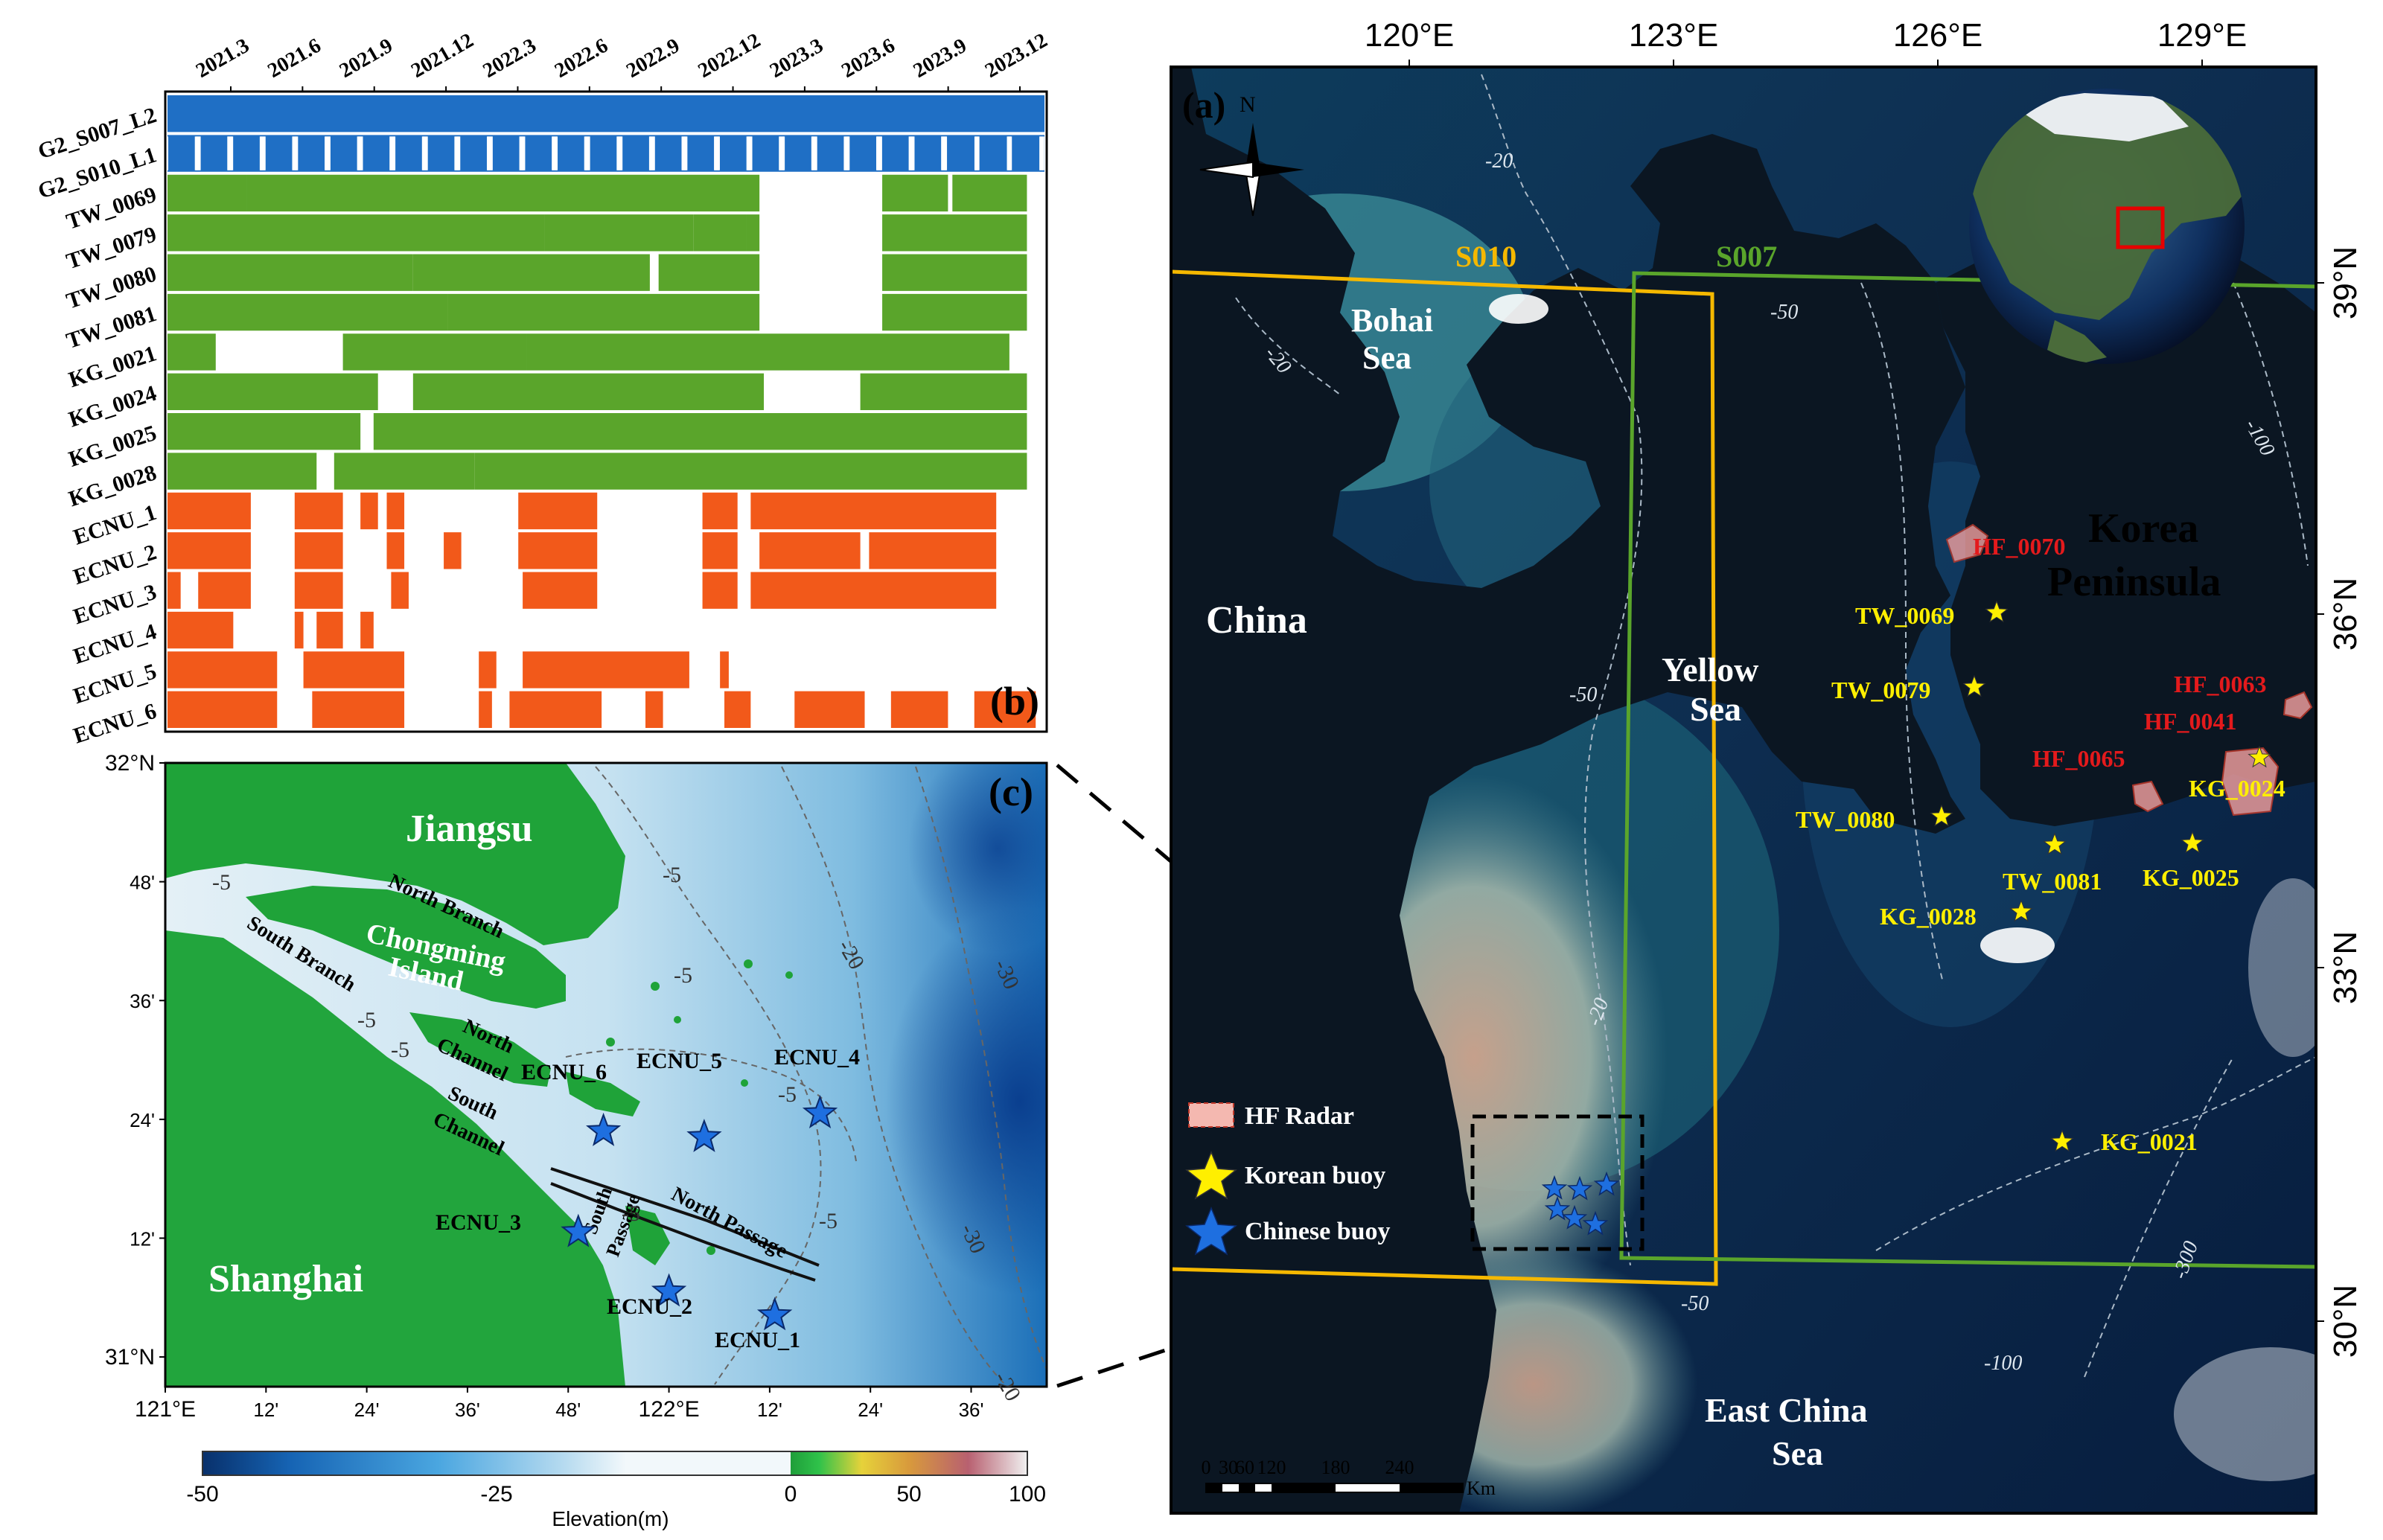 The image size is (2383, 1540). What do you see at coordinates (610, 1518) in the screenshot?
I see `colorbar-title: Elevation(m)` at bounding box center [610, 1518].